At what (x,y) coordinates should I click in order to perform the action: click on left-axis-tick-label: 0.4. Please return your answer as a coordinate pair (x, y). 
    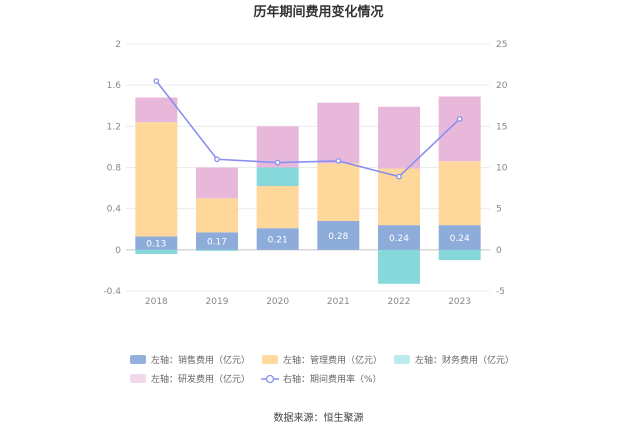
    Looking at the image, I should click on (114, 210).